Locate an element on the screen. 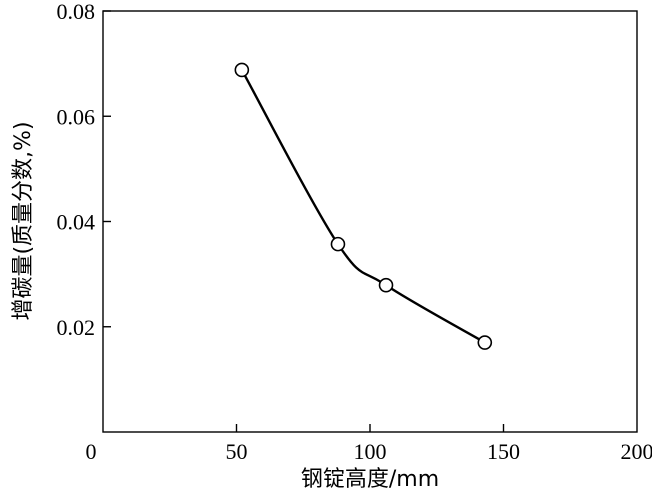 Image resolution: width=652 pixels, height=493 pixels. y-tick-label: 0.02 is located at coordinates (76, 327).